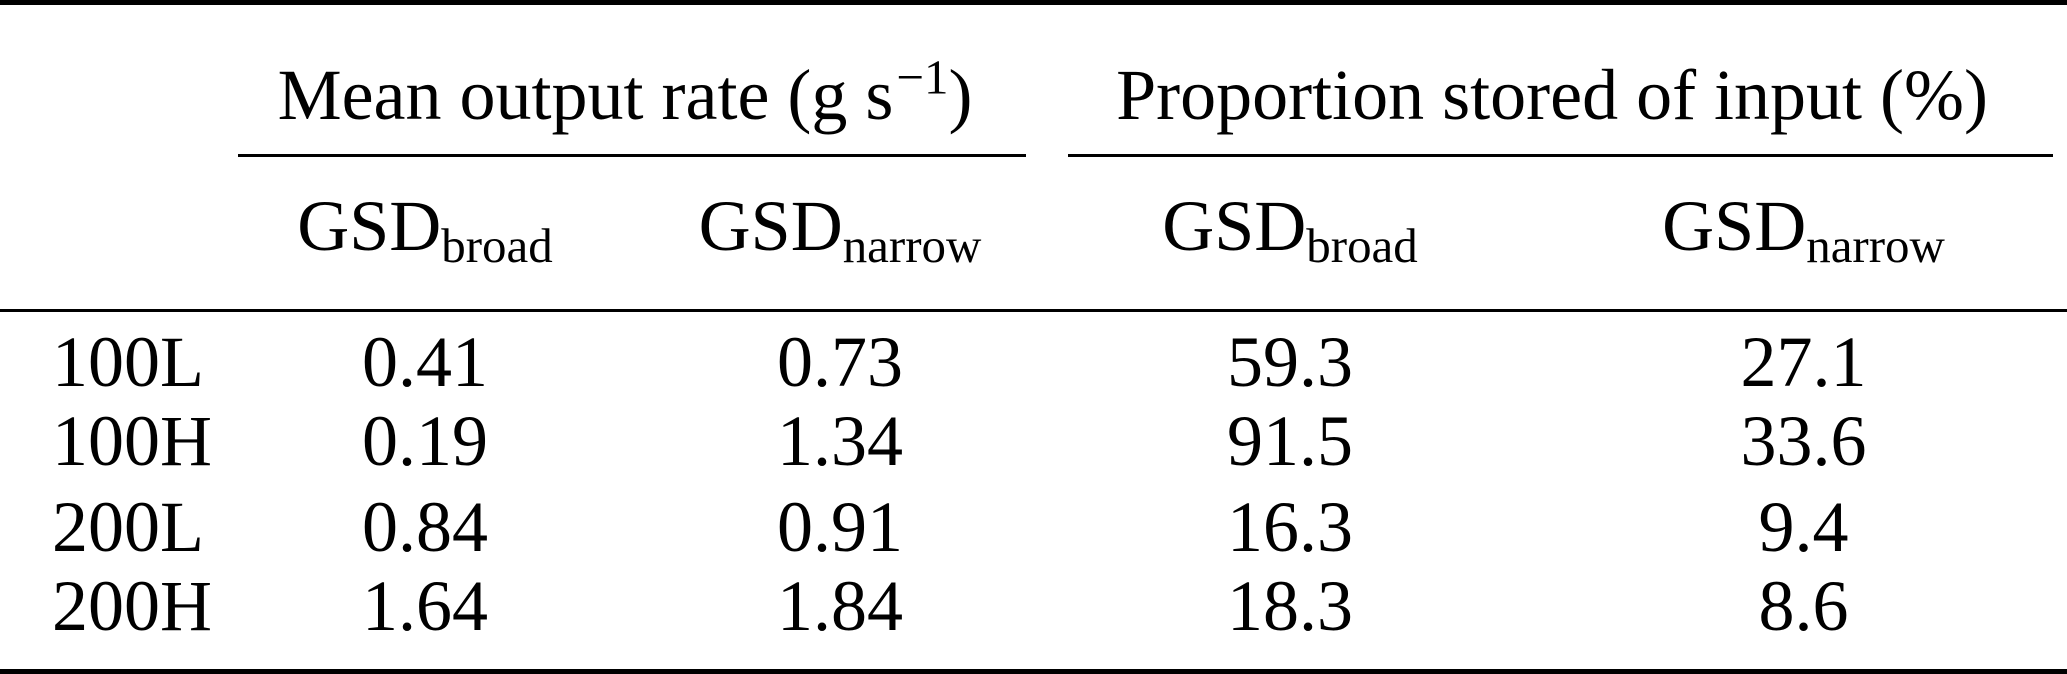 The height and width of the screenshot is (674, 2067). Describe the element at coordinates (132, 606) in the screenshot. I see `row-label: 200H` at that location.